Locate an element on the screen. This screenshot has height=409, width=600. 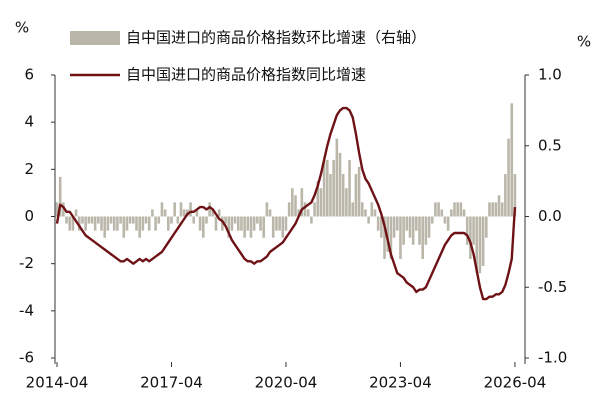
legend-label: 自中国进口的商品价格指数同比增速 is located at coordinates (246, 75).